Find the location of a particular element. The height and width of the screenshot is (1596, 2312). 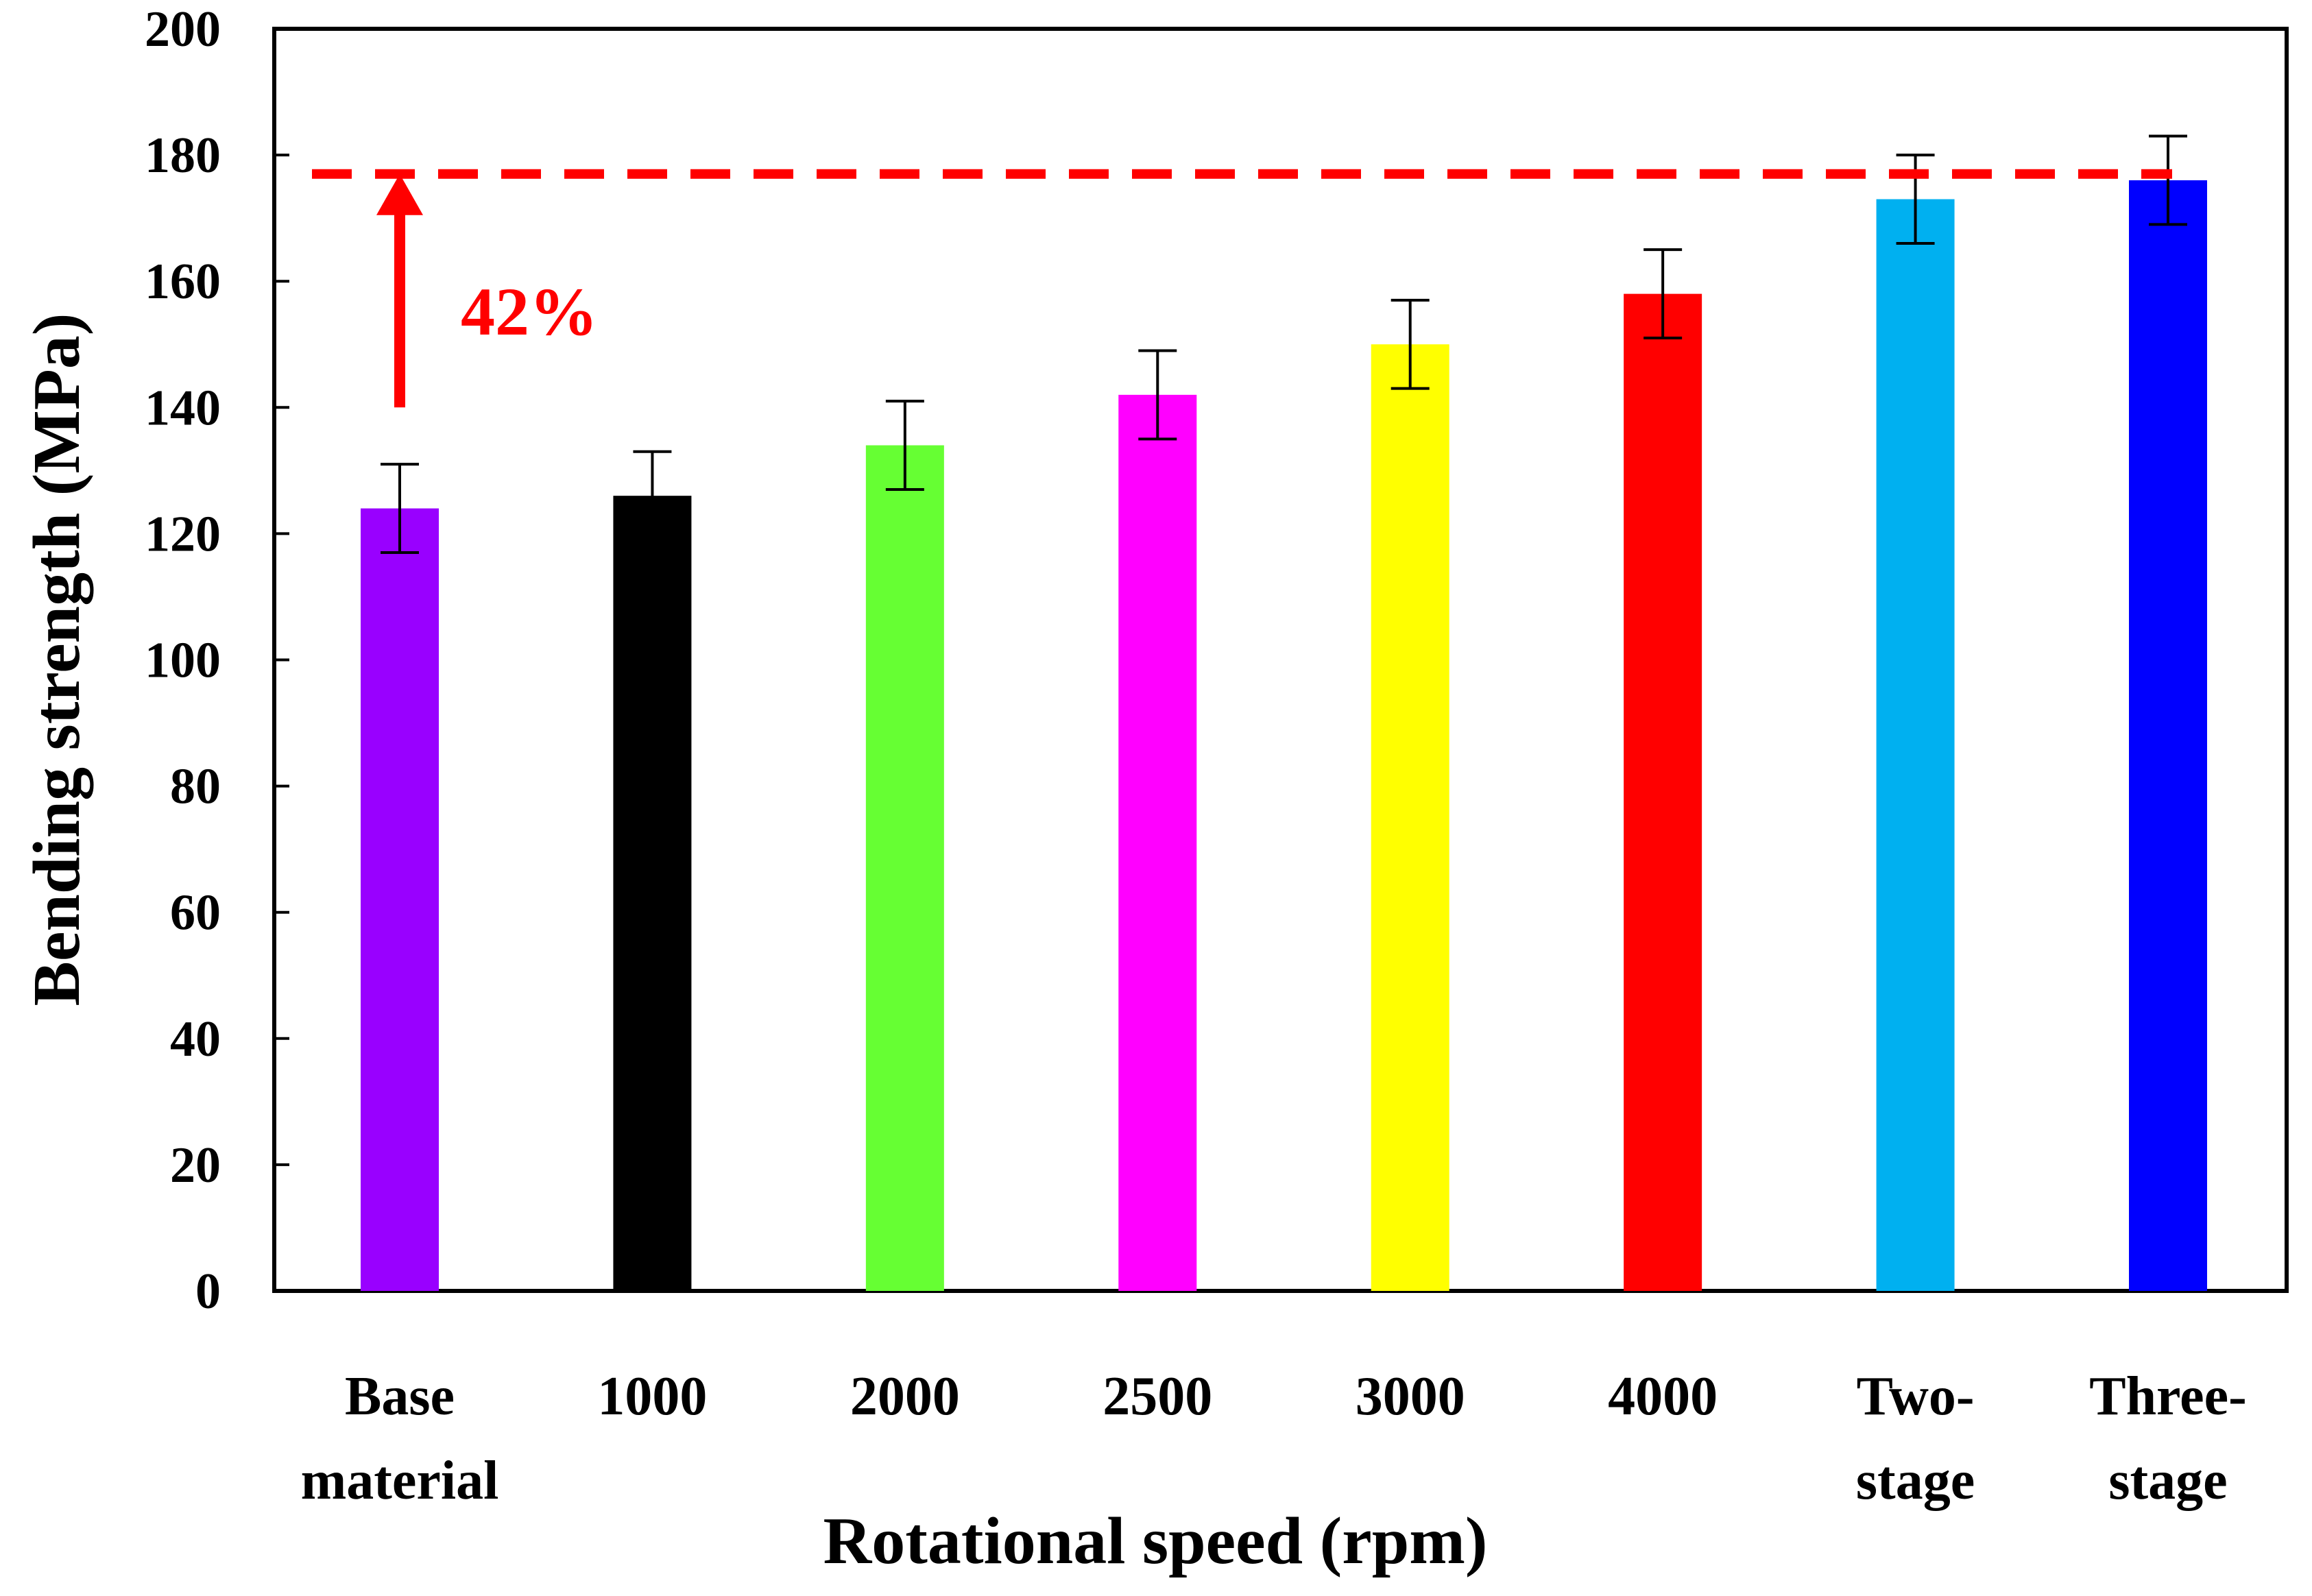

y-tick-label: 200 is located at coordinates (183, 30).